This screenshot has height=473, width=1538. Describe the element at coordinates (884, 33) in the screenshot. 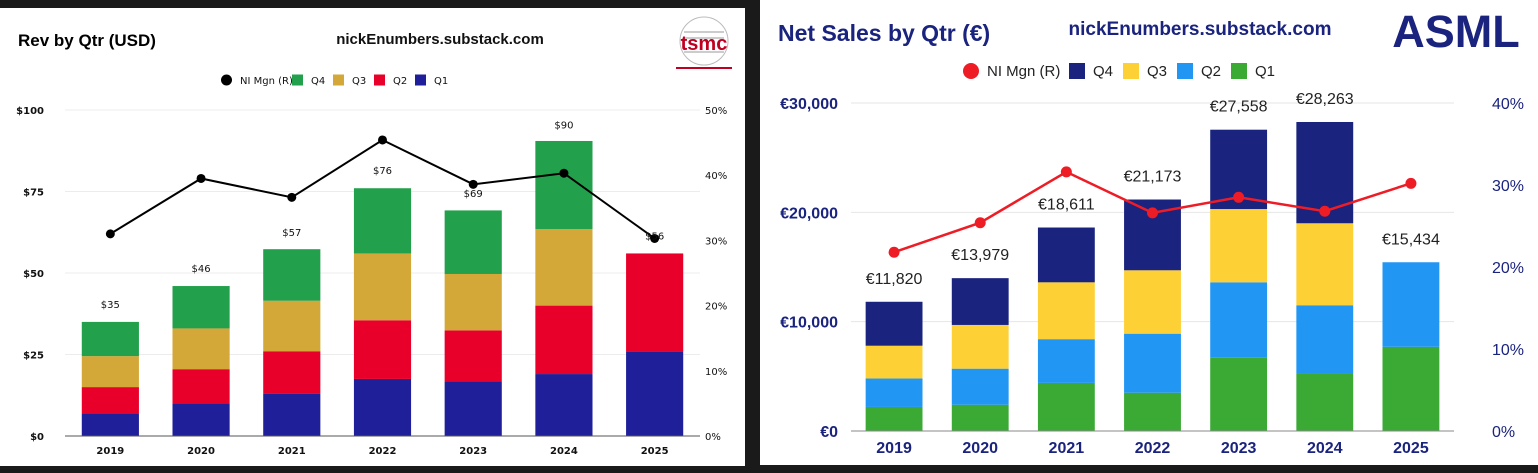

I see `chart-title: Net Sales by Qtr (€)` at that location.